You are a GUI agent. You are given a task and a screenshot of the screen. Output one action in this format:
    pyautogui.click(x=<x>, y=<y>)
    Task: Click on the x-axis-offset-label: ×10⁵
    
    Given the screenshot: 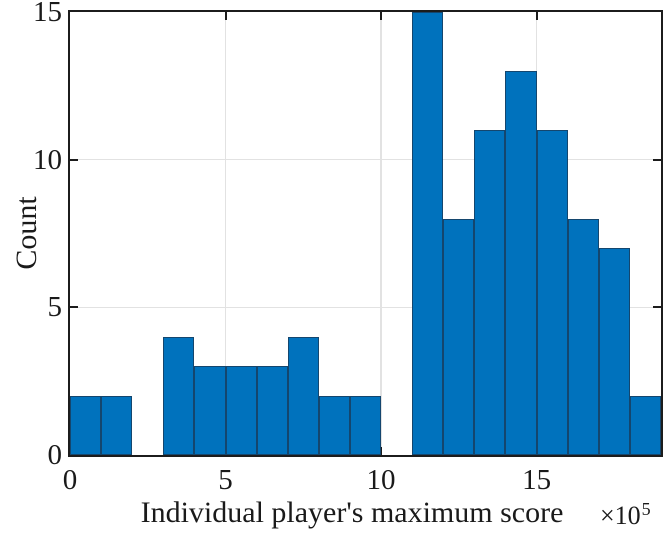 What is the action you would take?
    pyautogui.click(x=625, y=515)
    